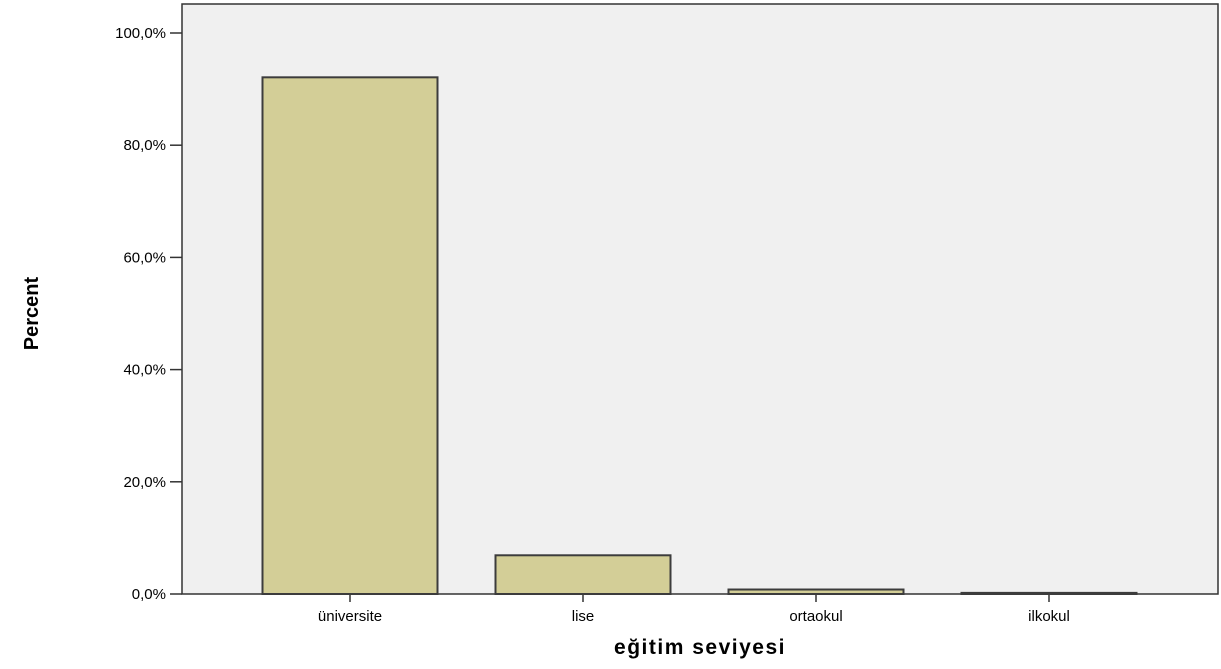  What do you see at coordinates (140, 33) in the screenshot?
I see `y-tick-label: 100,0%` at bounding box center [140, 33].